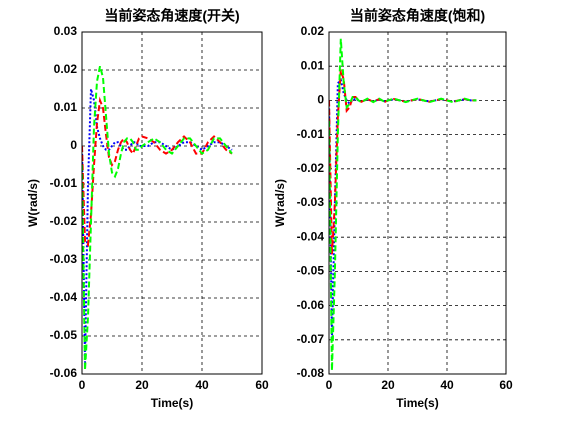  I want to click on data-line, so click(157, 172).